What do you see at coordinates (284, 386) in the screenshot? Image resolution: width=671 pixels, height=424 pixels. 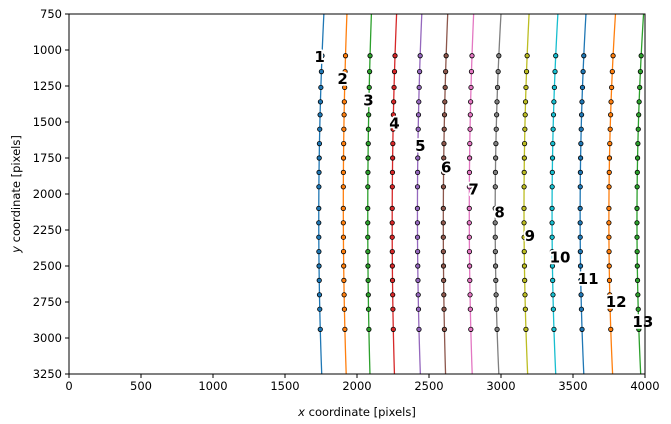 I see `x-tick-label: 1500` at bounding box center [284, 386].